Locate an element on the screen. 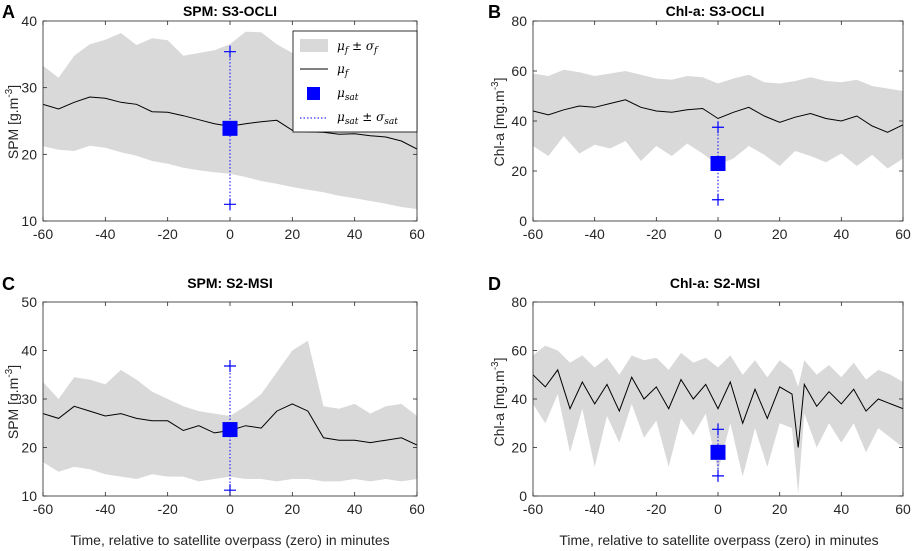 This screenshot has height=551, width=913. chart-title: Chl-a: S2-MSI is located at coordinates (715, 283).